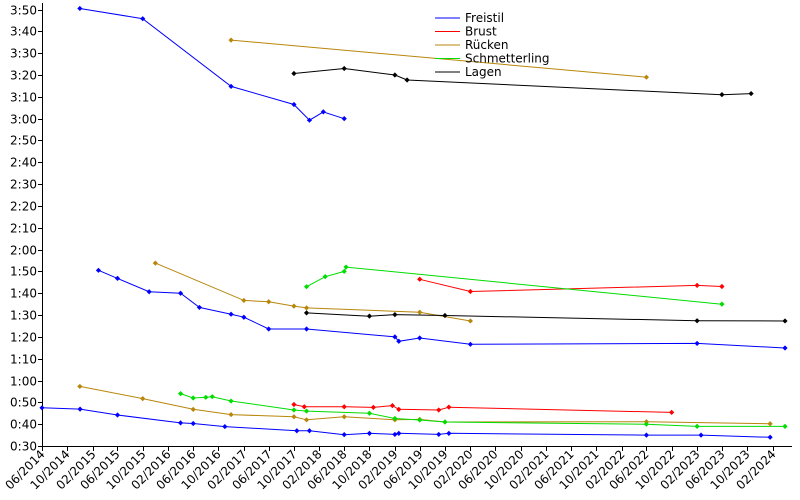 This screenshot has height=500, width=800. I want to click on y-tick-label: 0:40, so click(23, 425).